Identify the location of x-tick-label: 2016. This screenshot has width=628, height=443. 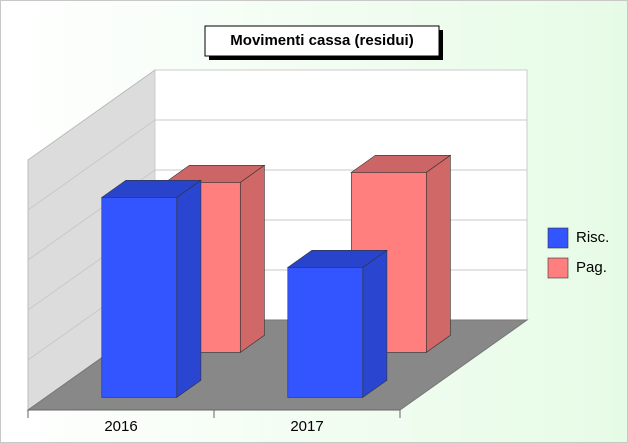
(120, 426).